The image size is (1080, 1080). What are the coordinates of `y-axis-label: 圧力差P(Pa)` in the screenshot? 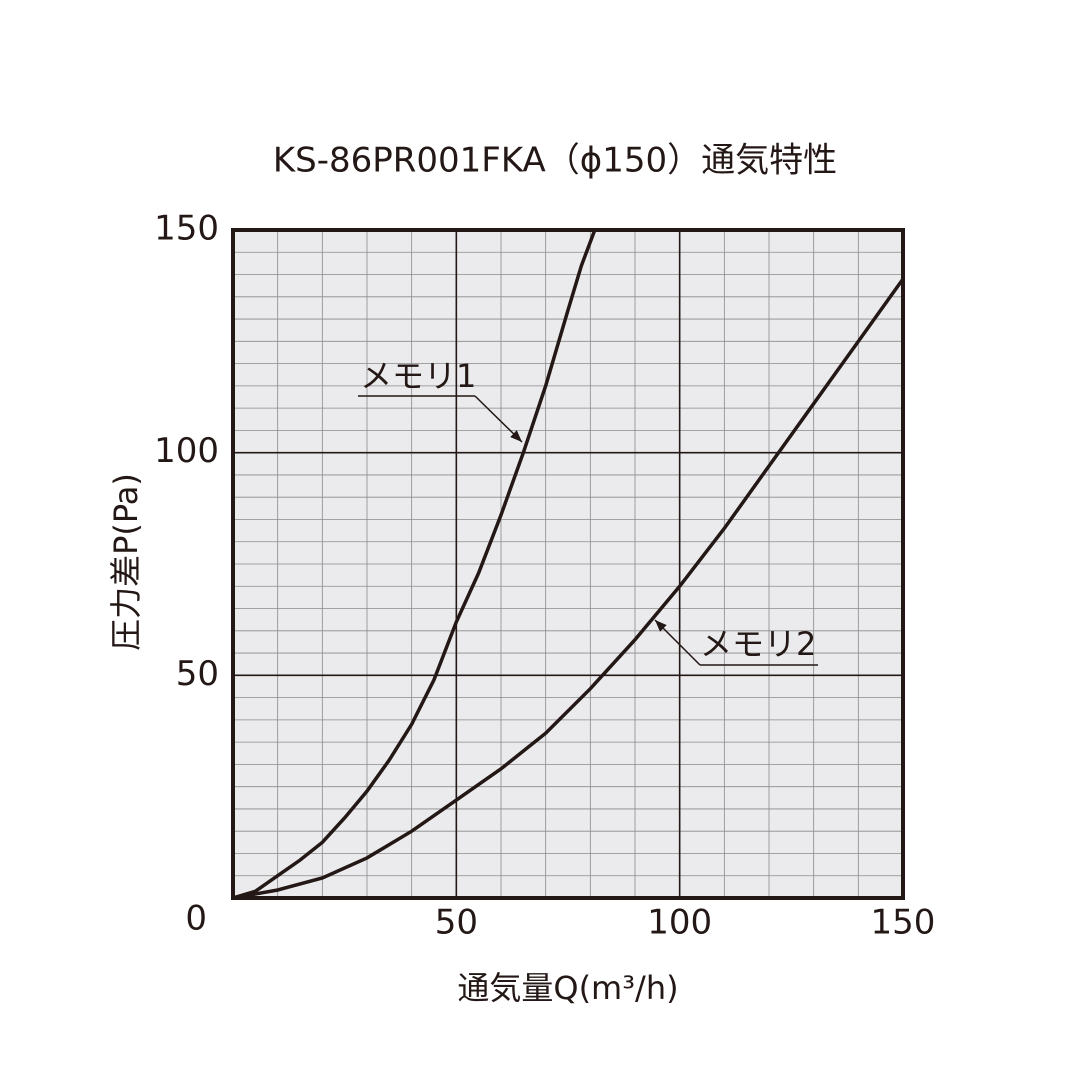 It's located at (126, 562).